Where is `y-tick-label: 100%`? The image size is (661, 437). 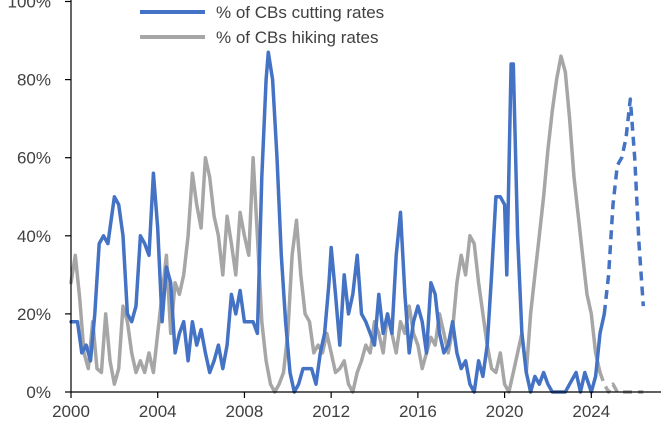 y-tick-label: 100% is located at coordinates (29, 6).